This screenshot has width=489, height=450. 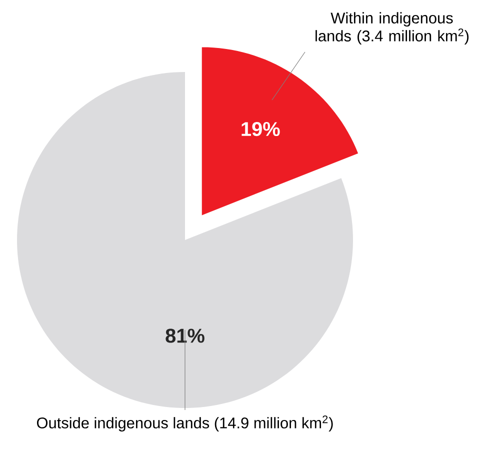 What do you see at coordinates (392, 28) in the screenshot?
I see `slice-label: Within indigenous lands (3.4 million km$^{2}$)` at bounding box center [392, 28].